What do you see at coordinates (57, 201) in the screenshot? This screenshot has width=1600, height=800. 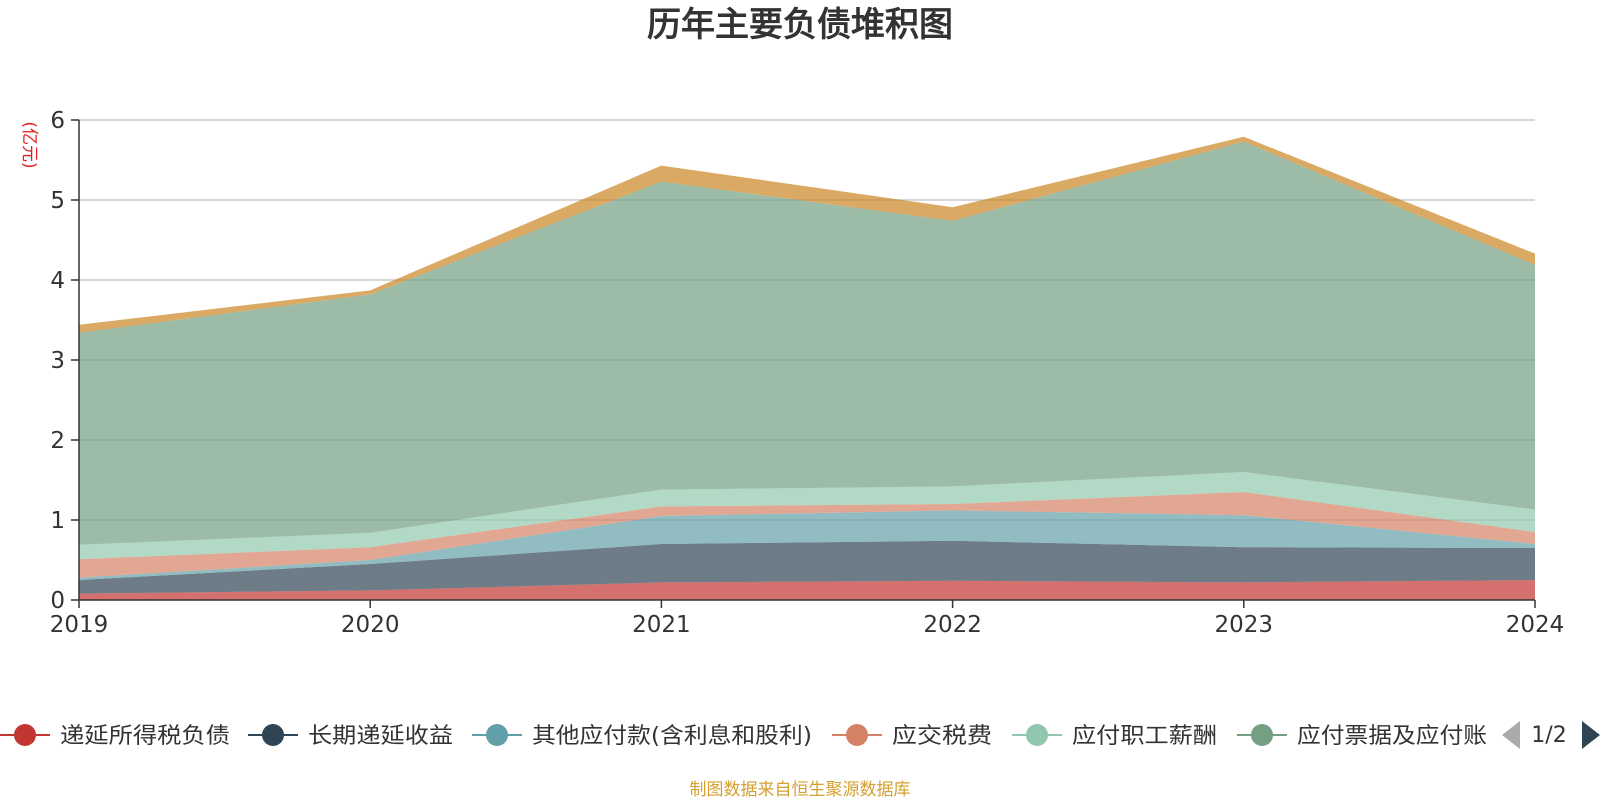 I see `y-tick-label: 5` at bounding box center [57, 201].